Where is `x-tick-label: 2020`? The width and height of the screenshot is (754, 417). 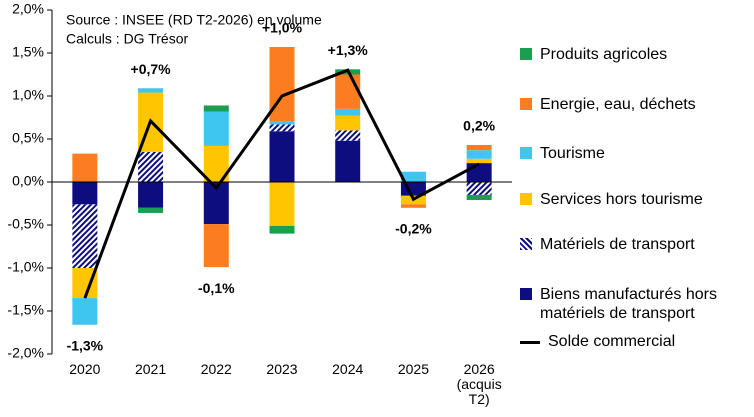 x-tick-label: 2020 is located at coordinates (85, 369).